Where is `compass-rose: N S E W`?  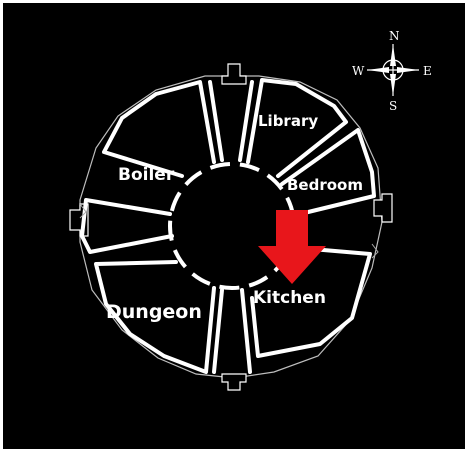 compass-rose: N S E W is located at coordinates (392, 71).